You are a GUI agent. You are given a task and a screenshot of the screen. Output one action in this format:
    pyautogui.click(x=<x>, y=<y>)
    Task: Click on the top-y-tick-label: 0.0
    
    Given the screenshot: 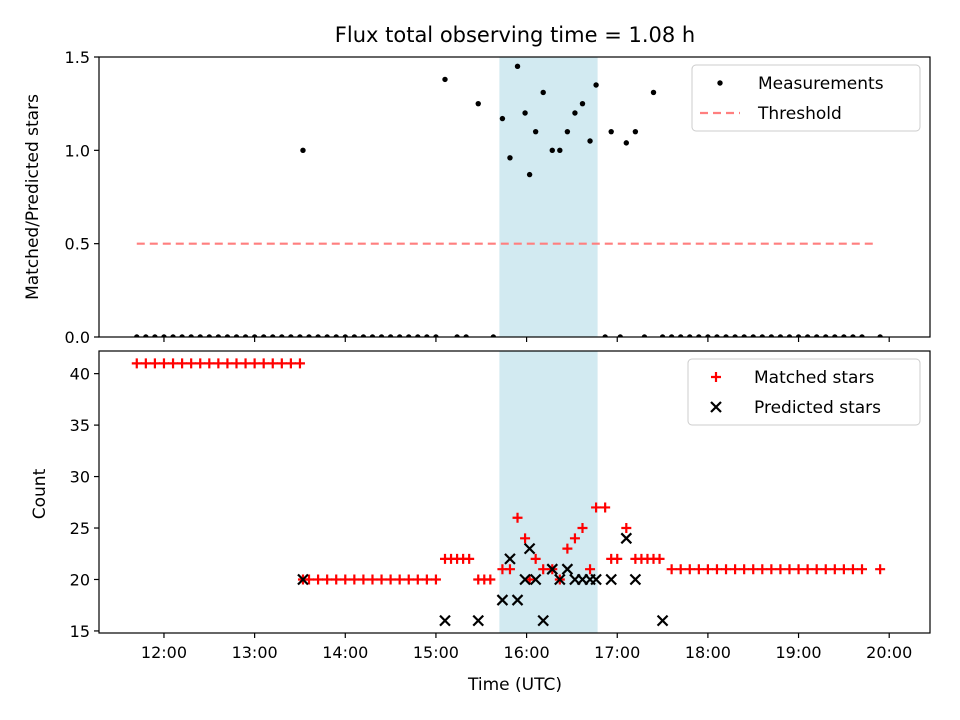 What is the action you would take?
    pyautogui.click(x=77, y=337)
    